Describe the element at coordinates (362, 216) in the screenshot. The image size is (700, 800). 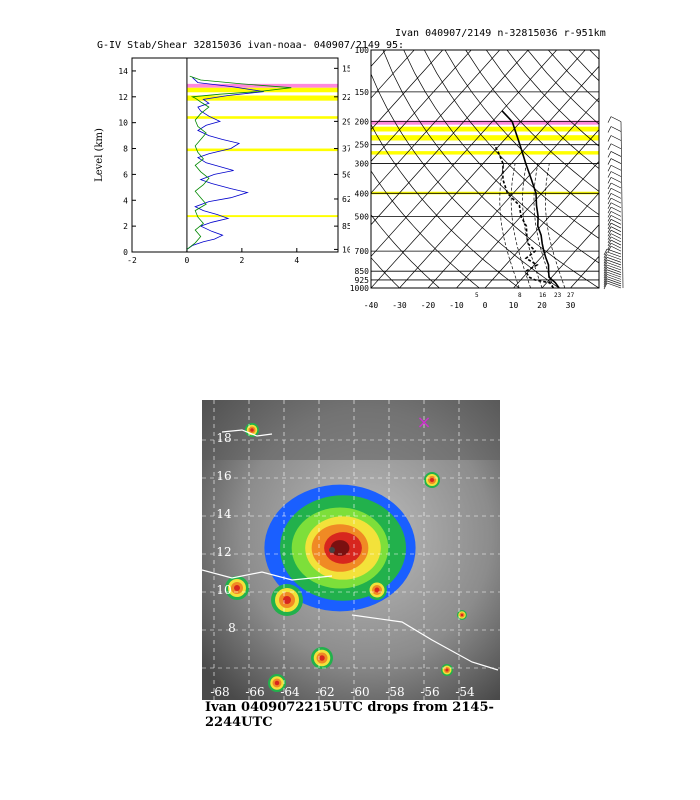
I see `pressure-label: 500` at that location.